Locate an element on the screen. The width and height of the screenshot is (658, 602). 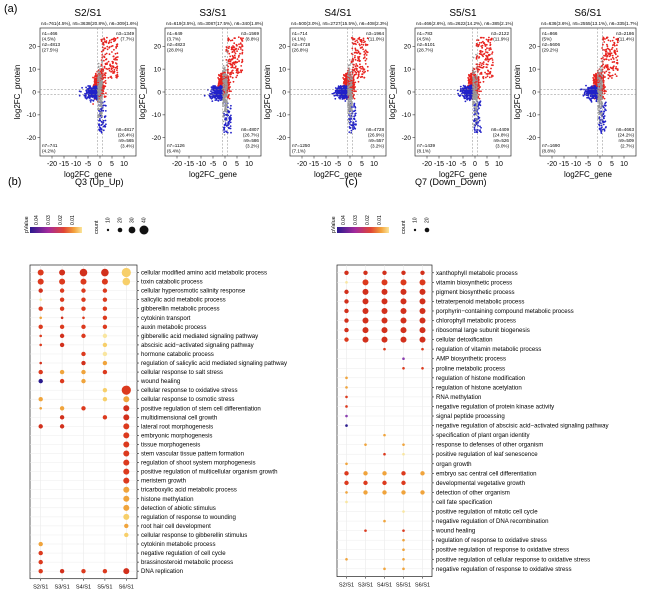
quadrant-label-tl: n1=649 is located at coordinates (175, 33).